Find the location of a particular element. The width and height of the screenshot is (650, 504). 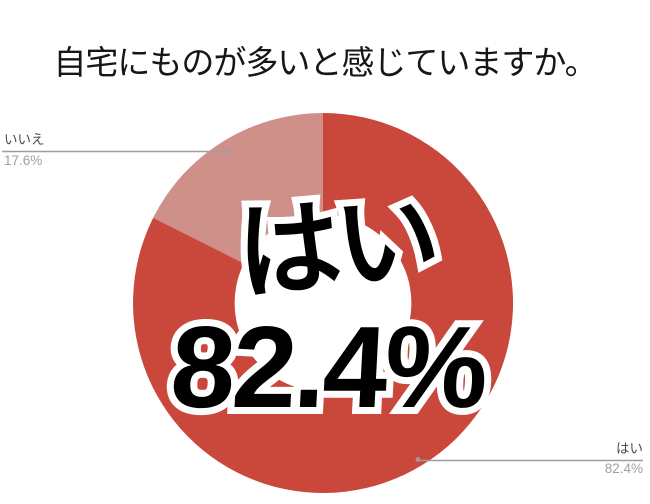

callout-no-label: いいえ is located at coordinates (24, 139).